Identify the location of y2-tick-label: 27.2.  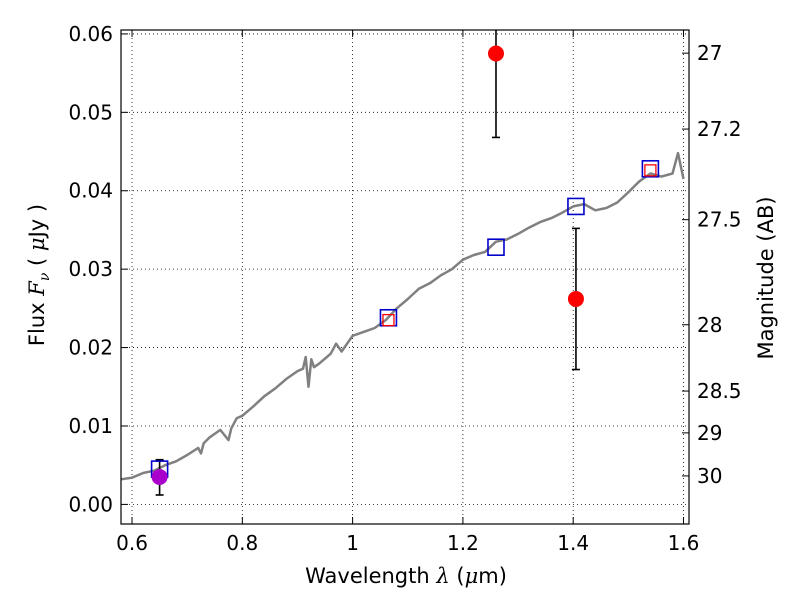
(719, 129).